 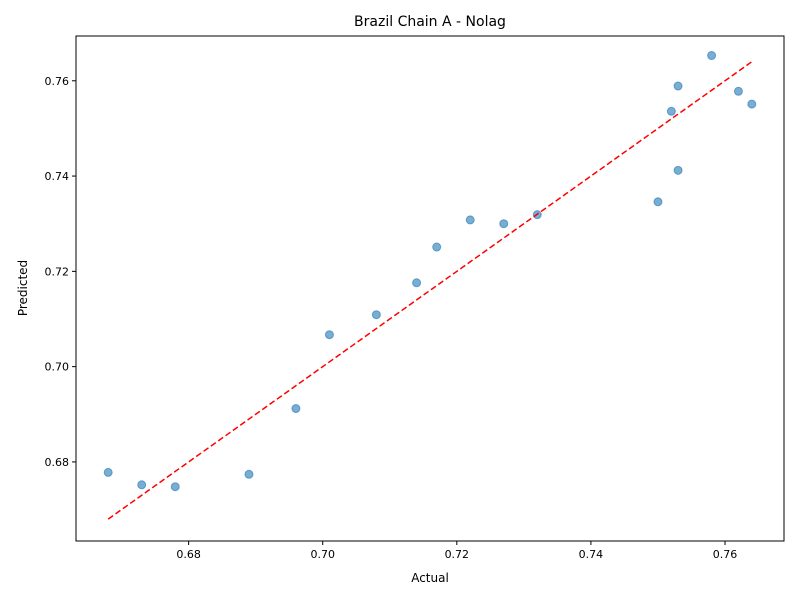 I want to click on y-tick-label: 0.72, so click(x=57, y=271).